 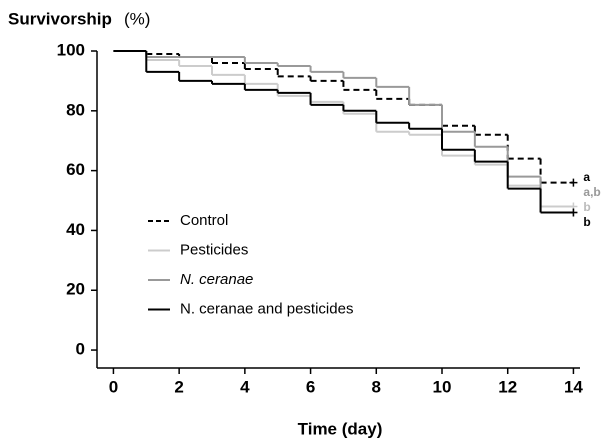 I want to click on x-axis-title: Time (day), so click(x=340, y=428).